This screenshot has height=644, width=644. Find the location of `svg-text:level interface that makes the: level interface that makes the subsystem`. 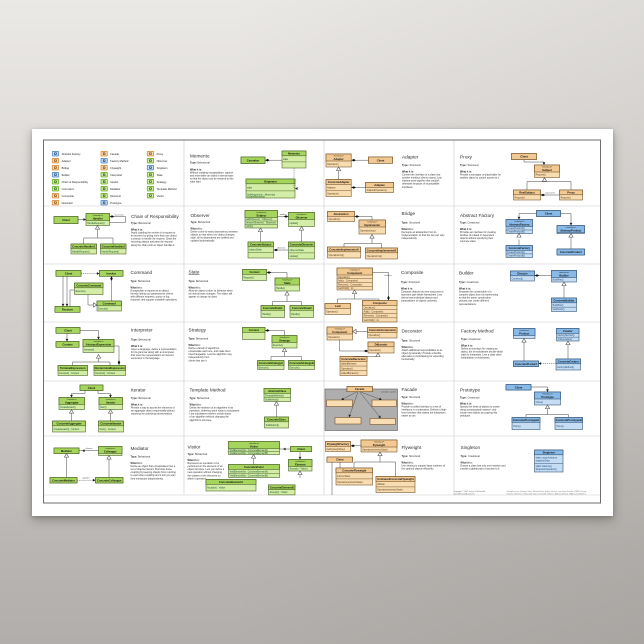

svg-text:level interface that makes the: level interface that makes the subsystem is located at coordinates (424, 413).